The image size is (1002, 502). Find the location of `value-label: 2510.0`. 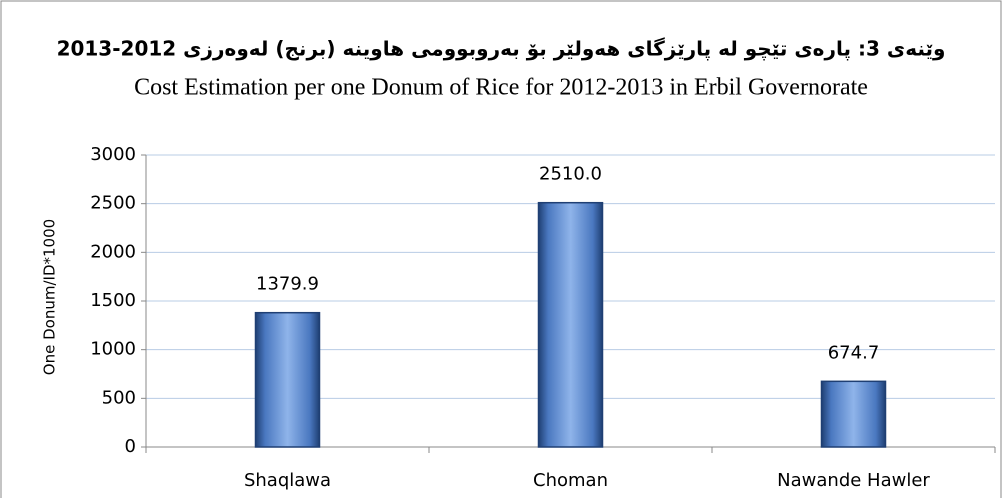

value-label: 2510.0 is located at coordinates (570, 174).